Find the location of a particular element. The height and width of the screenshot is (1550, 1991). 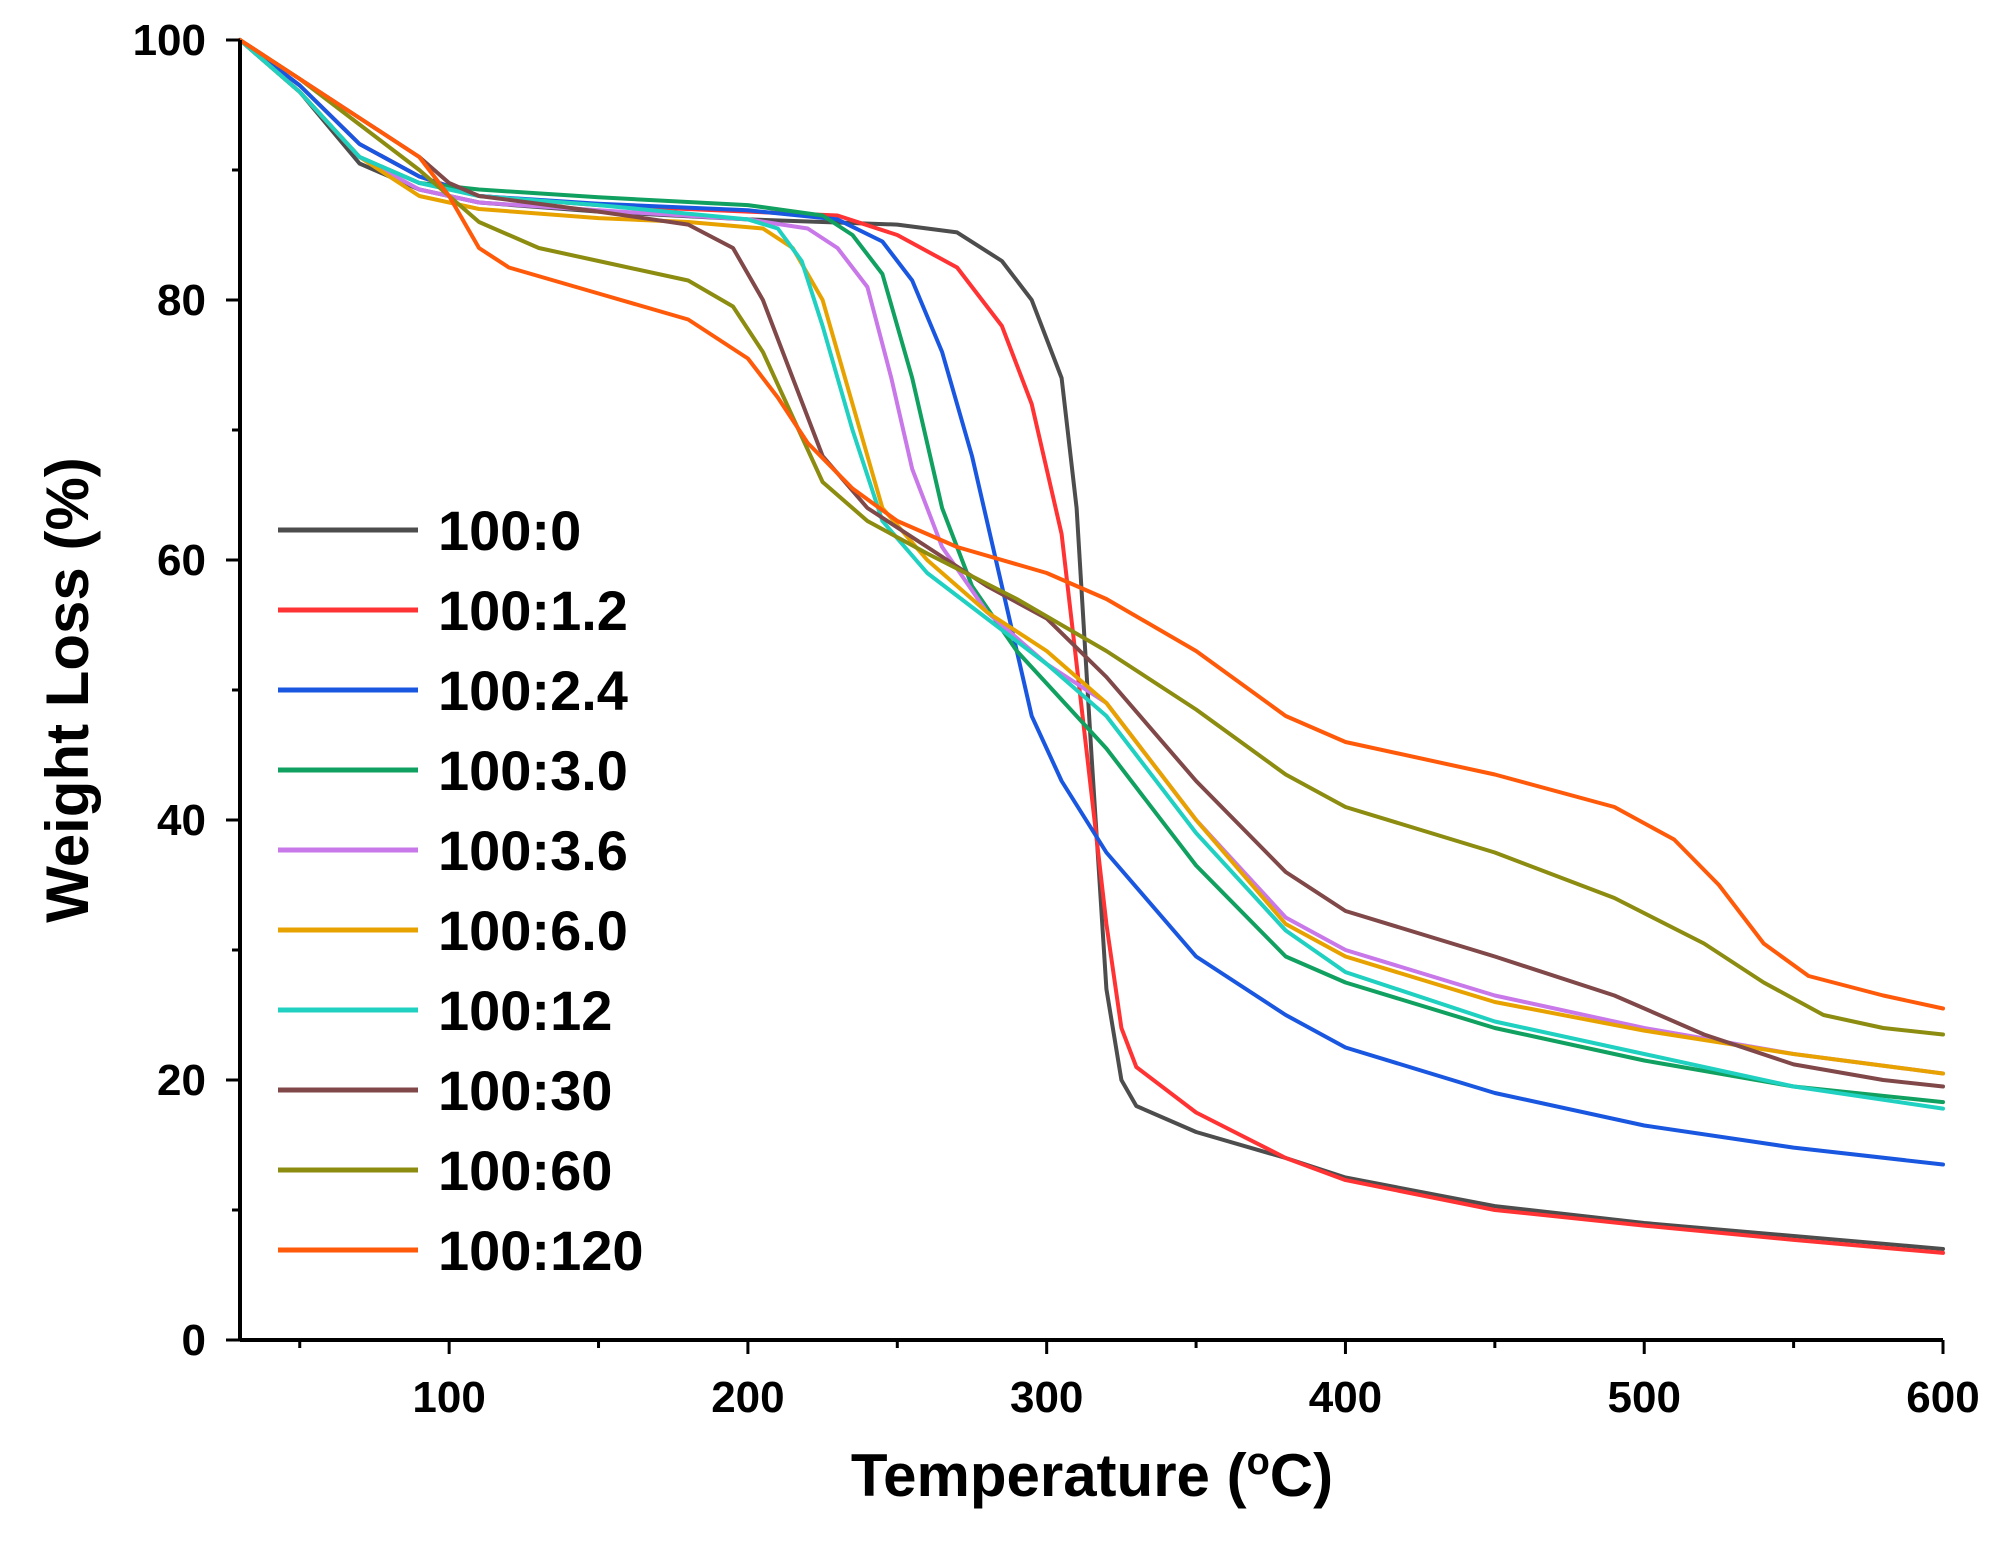

x-tick-label: 200 is located at coordinates (747, 1397).